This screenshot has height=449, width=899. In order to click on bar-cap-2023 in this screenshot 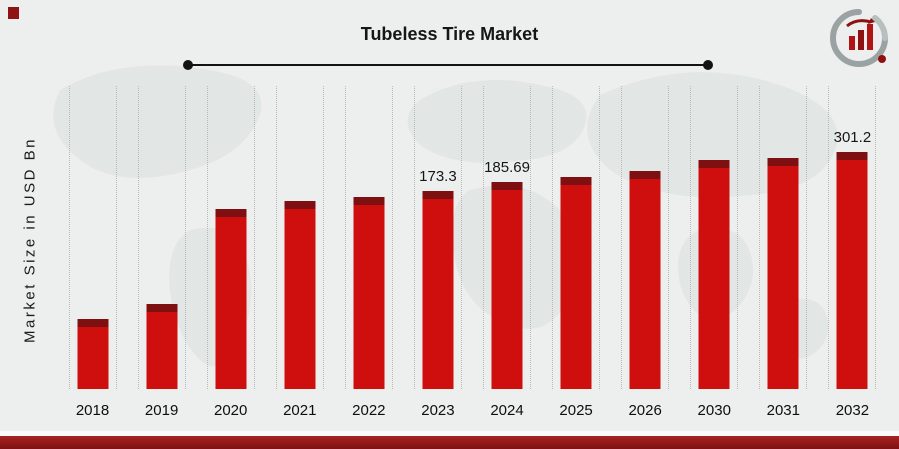, I will do `click(438, 195)`.